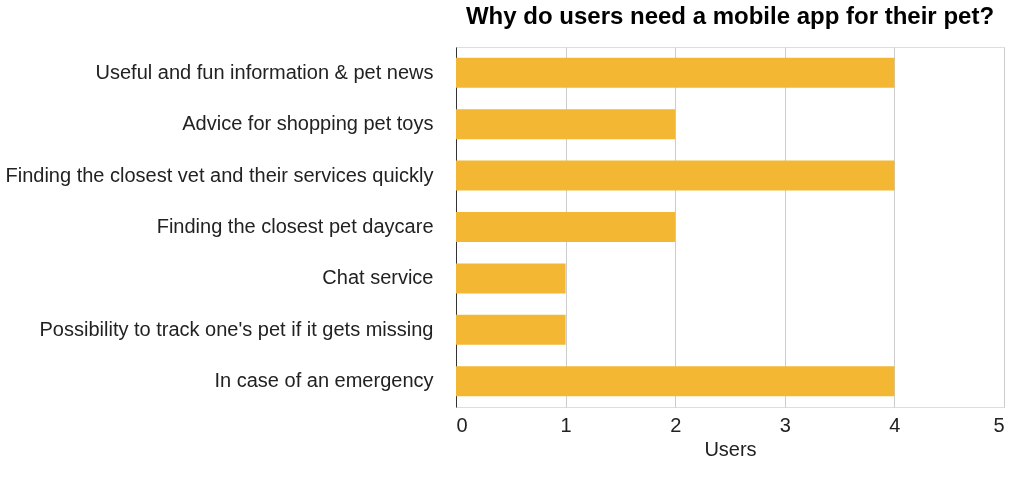 The width and height of the screenshot is (1030, 486). What do you see at coordinates (308, 123) in the screenshot?
I see `y-tick-label: Advice for shopping pet toys` at bounding box center [308, 123].